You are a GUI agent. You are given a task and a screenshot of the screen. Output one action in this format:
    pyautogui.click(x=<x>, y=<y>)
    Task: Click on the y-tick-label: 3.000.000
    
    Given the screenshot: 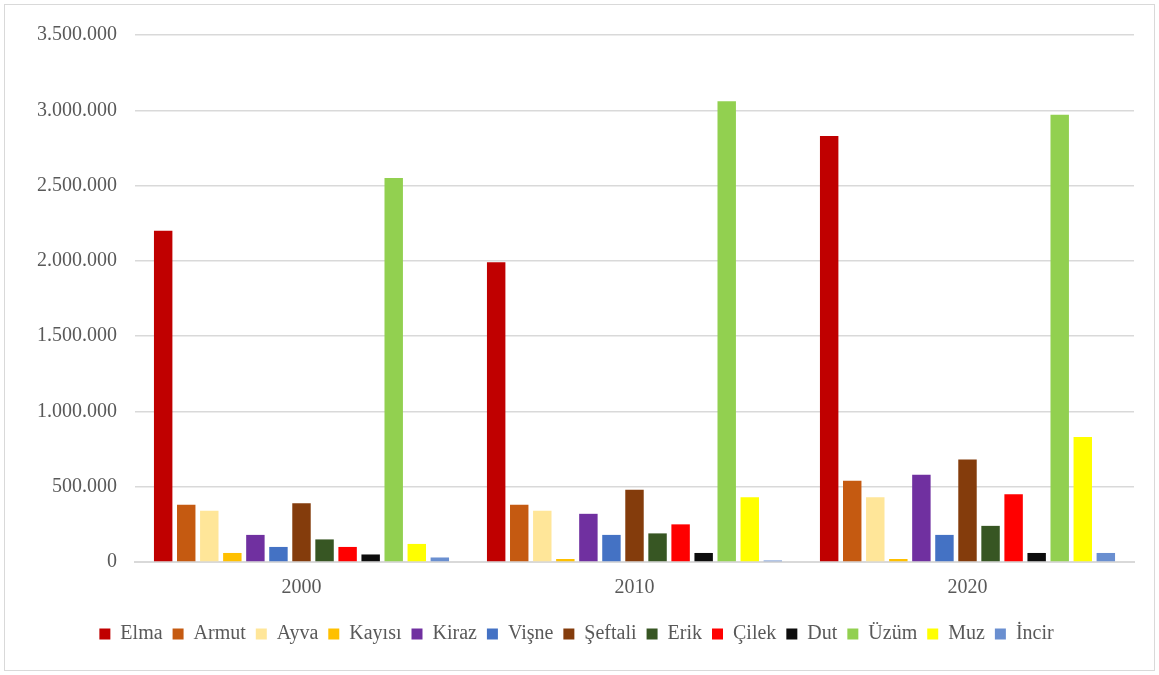 What is the action you would take?
    pyautogui.click(x=77, y=108)
    